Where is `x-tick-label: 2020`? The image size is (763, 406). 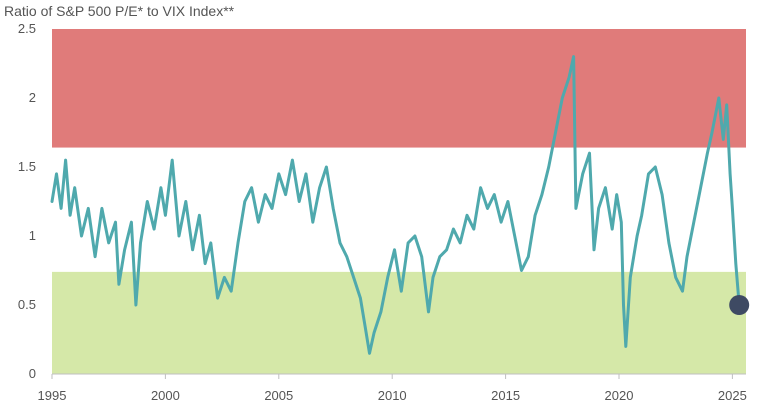
x-tick-label: 2020 is located at coordinates (619, 395).